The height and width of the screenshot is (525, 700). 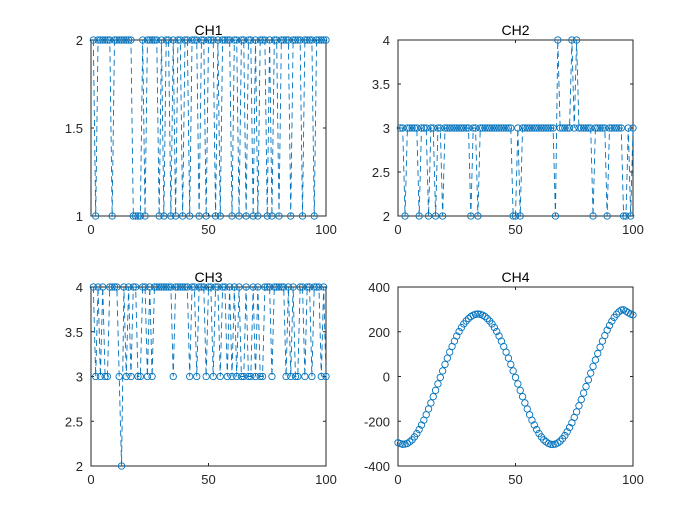 I want to click on y-tick-label: 400, so click(x=379, y=287).